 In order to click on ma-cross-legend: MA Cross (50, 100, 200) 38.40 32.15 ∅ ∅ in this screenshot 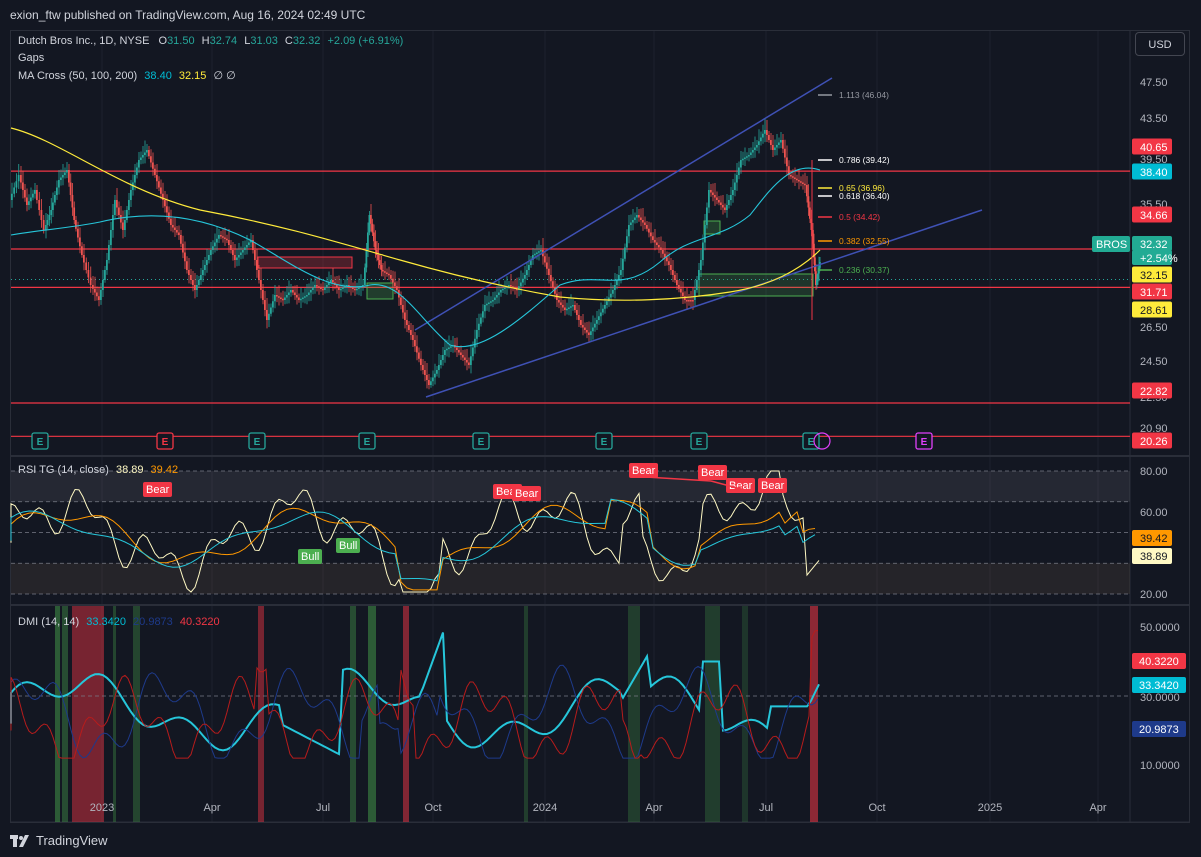, I will do `click(127, 75)`.